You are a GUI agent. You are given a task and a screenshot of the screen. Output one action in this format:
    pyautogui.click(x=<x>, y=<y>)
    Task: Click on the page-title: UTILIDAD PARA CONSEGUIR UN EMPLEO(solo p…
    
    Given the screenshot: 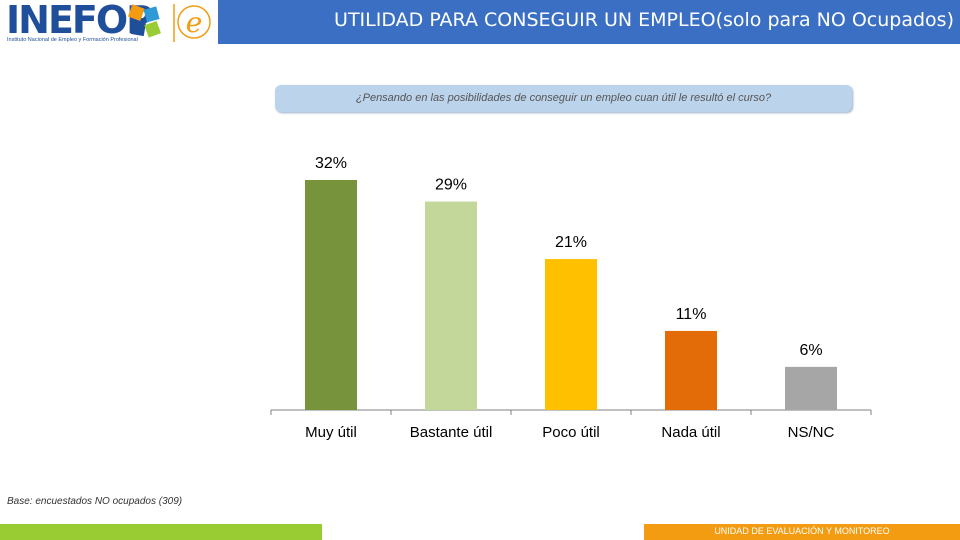 What is the action you would take?
    pyautogui.click(x=644, y=20)
    